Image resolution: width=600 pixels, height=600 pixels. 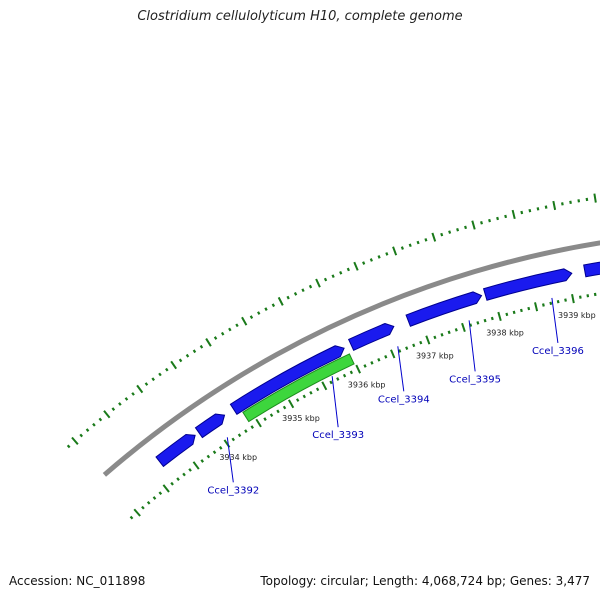 I want to click on tick-label: 3936 kbp, so click(x=367, y=384).